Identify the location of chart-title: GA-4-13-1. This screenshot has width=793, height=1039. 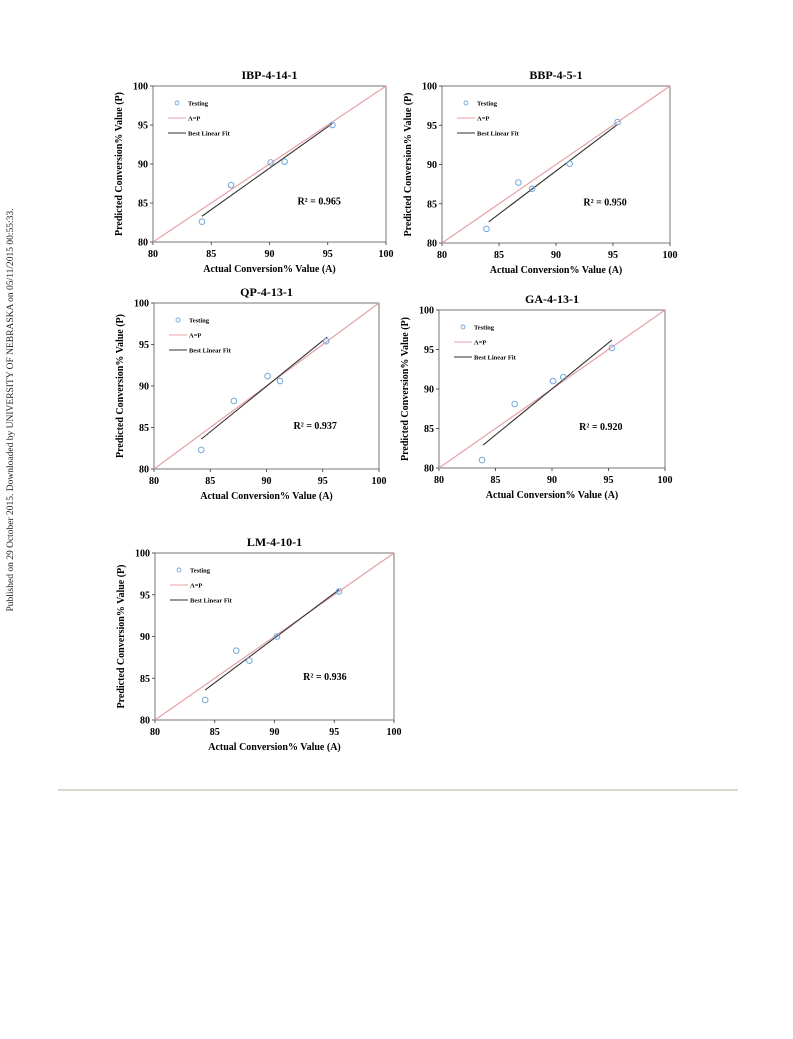
(552, 299).